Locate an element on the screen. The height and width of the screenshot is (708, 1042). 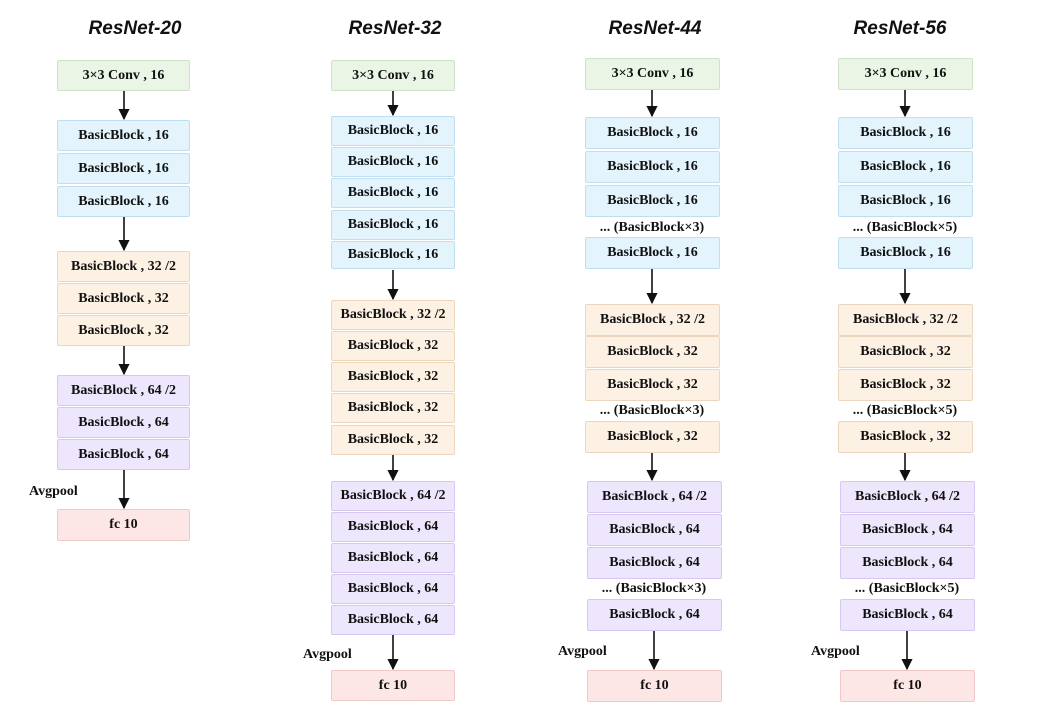
resnet-44-avgpool-label: Avgpool is located at coordinates (582, 651).